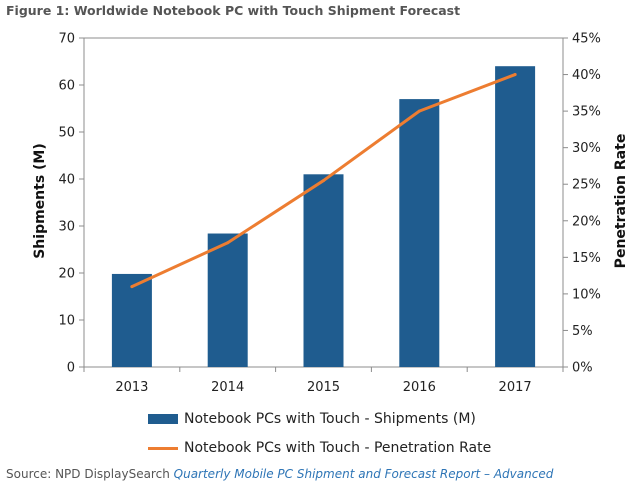 The width and height of the screenshot is (640, 489). What do you see at coordinates (66, 227) in the screenshot?
I see `y-tick-label: 30` at bounding box center [66, 227].